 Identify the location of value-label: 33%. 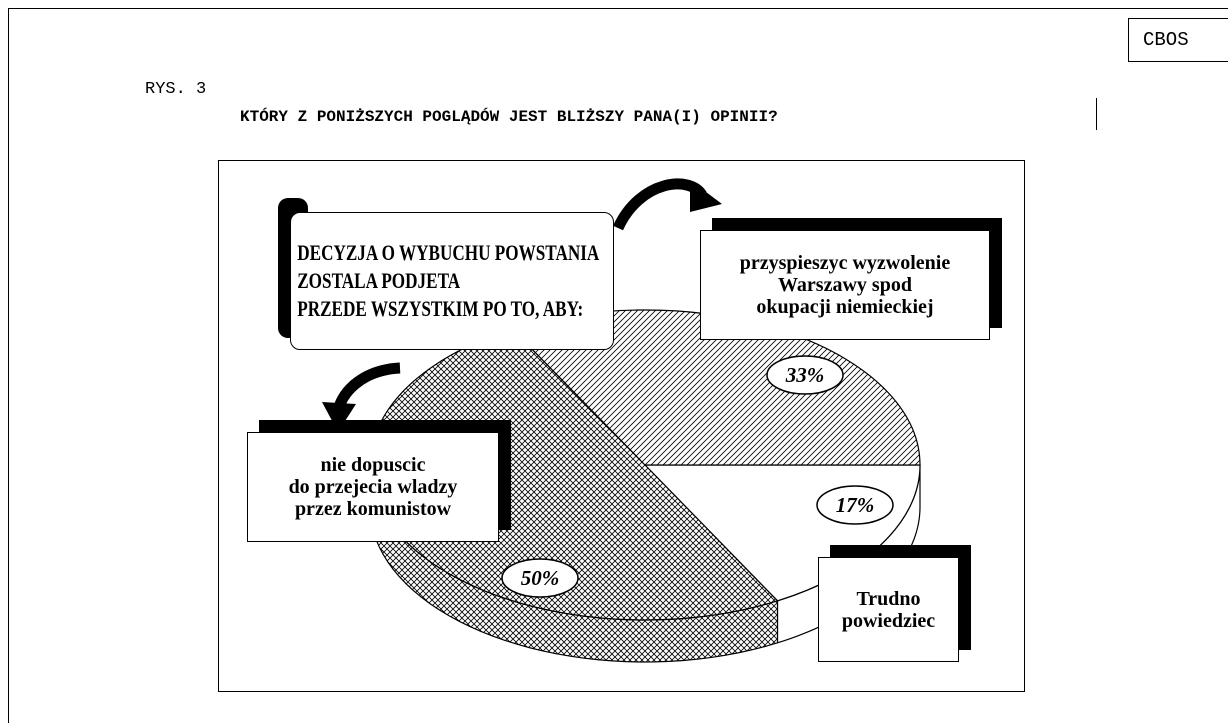
(805, 375).